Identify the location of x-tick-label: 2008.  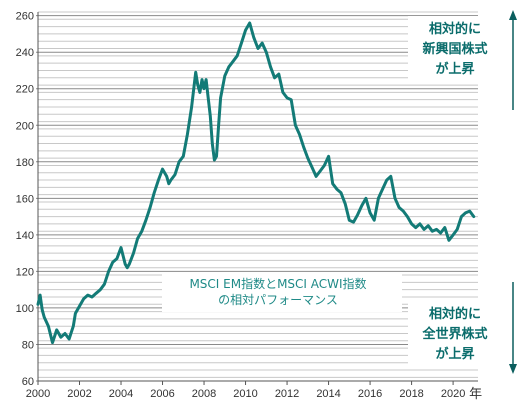
(204, 394).